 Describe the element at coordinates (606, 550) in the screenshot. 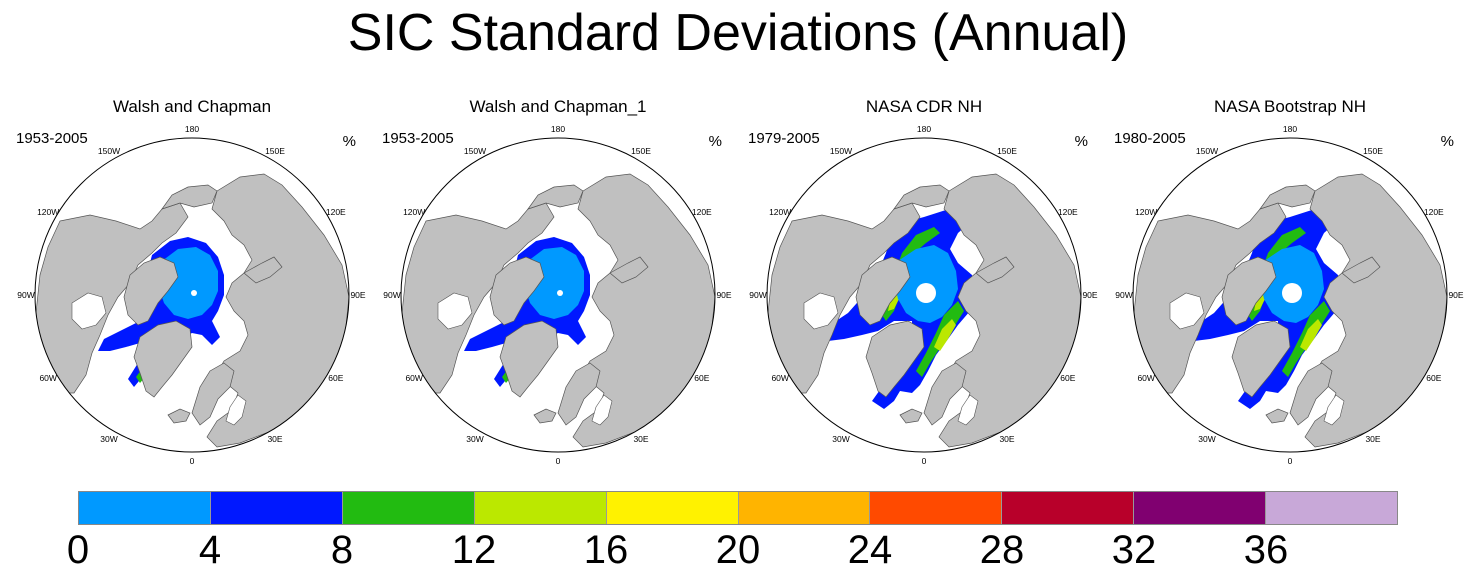

I see `colorbar-tick-label: 16` at that location.